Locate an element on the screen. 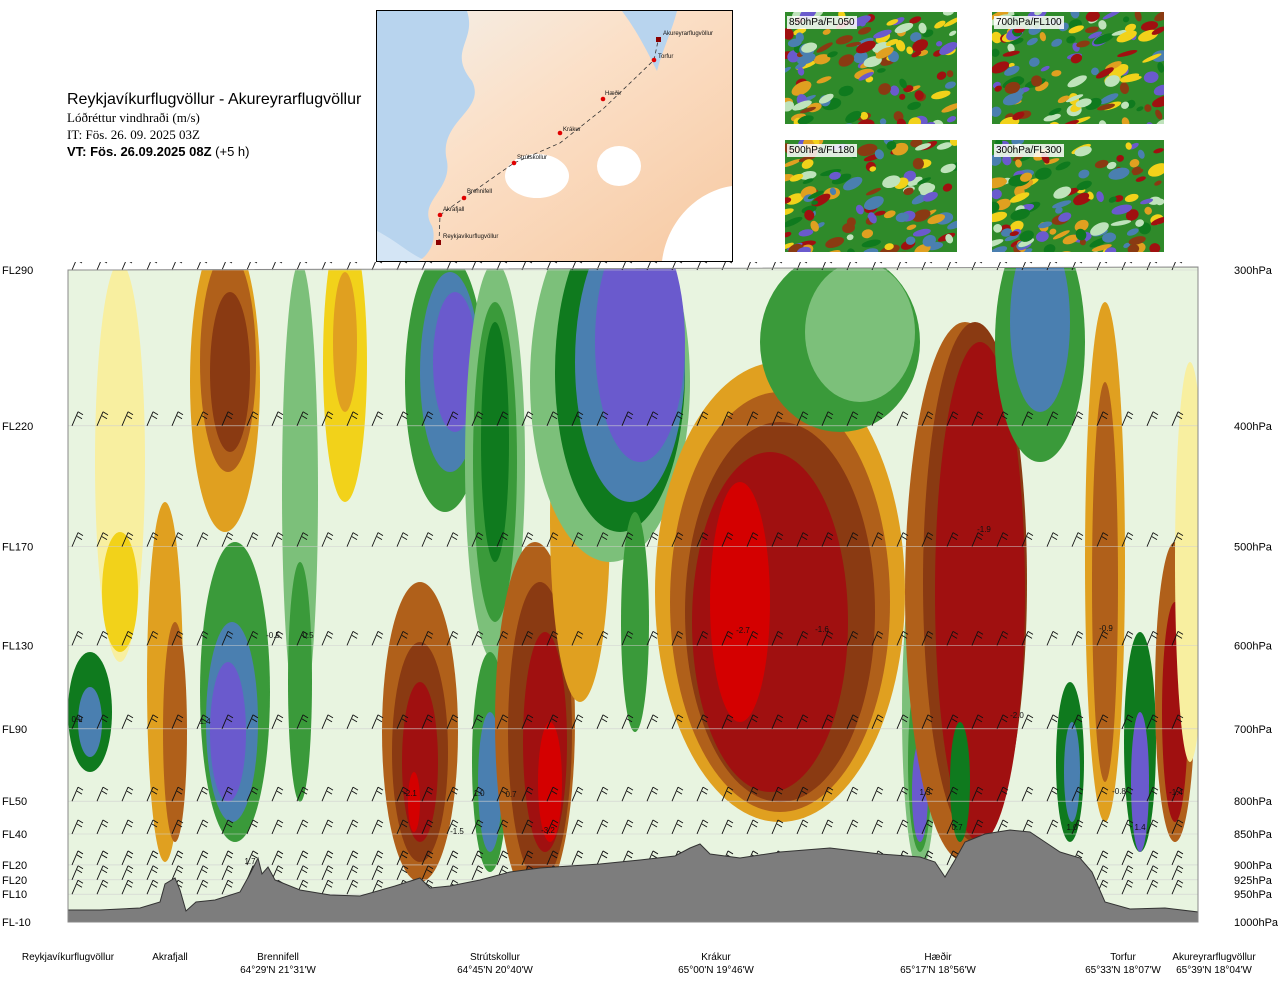 Image resolution: width=1280 pixels, height=981 pixels. level-map-850: 850hPa/FL050 is located at coordinates (871, 68).